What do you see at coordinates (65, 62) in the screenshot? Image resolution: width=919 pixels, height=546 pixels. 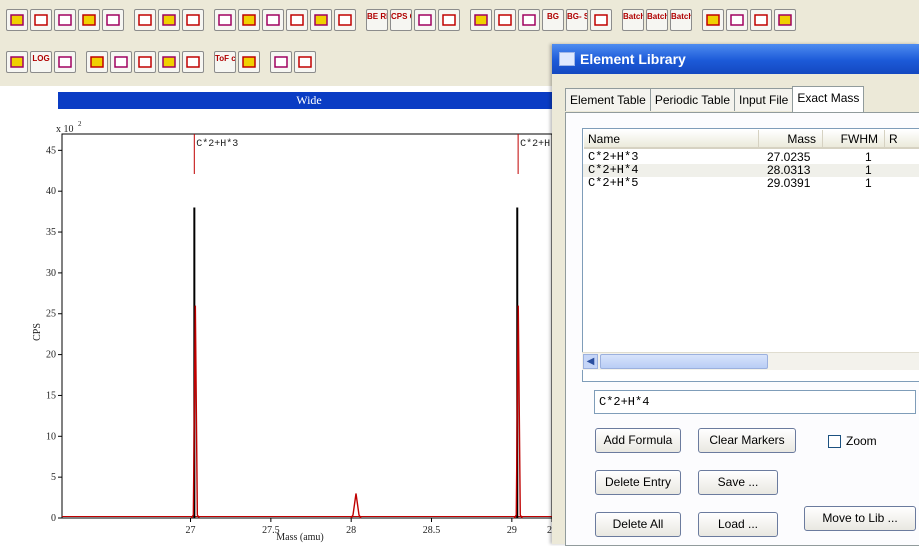 I see `bracket-icon` at bounding box center [65, 62].